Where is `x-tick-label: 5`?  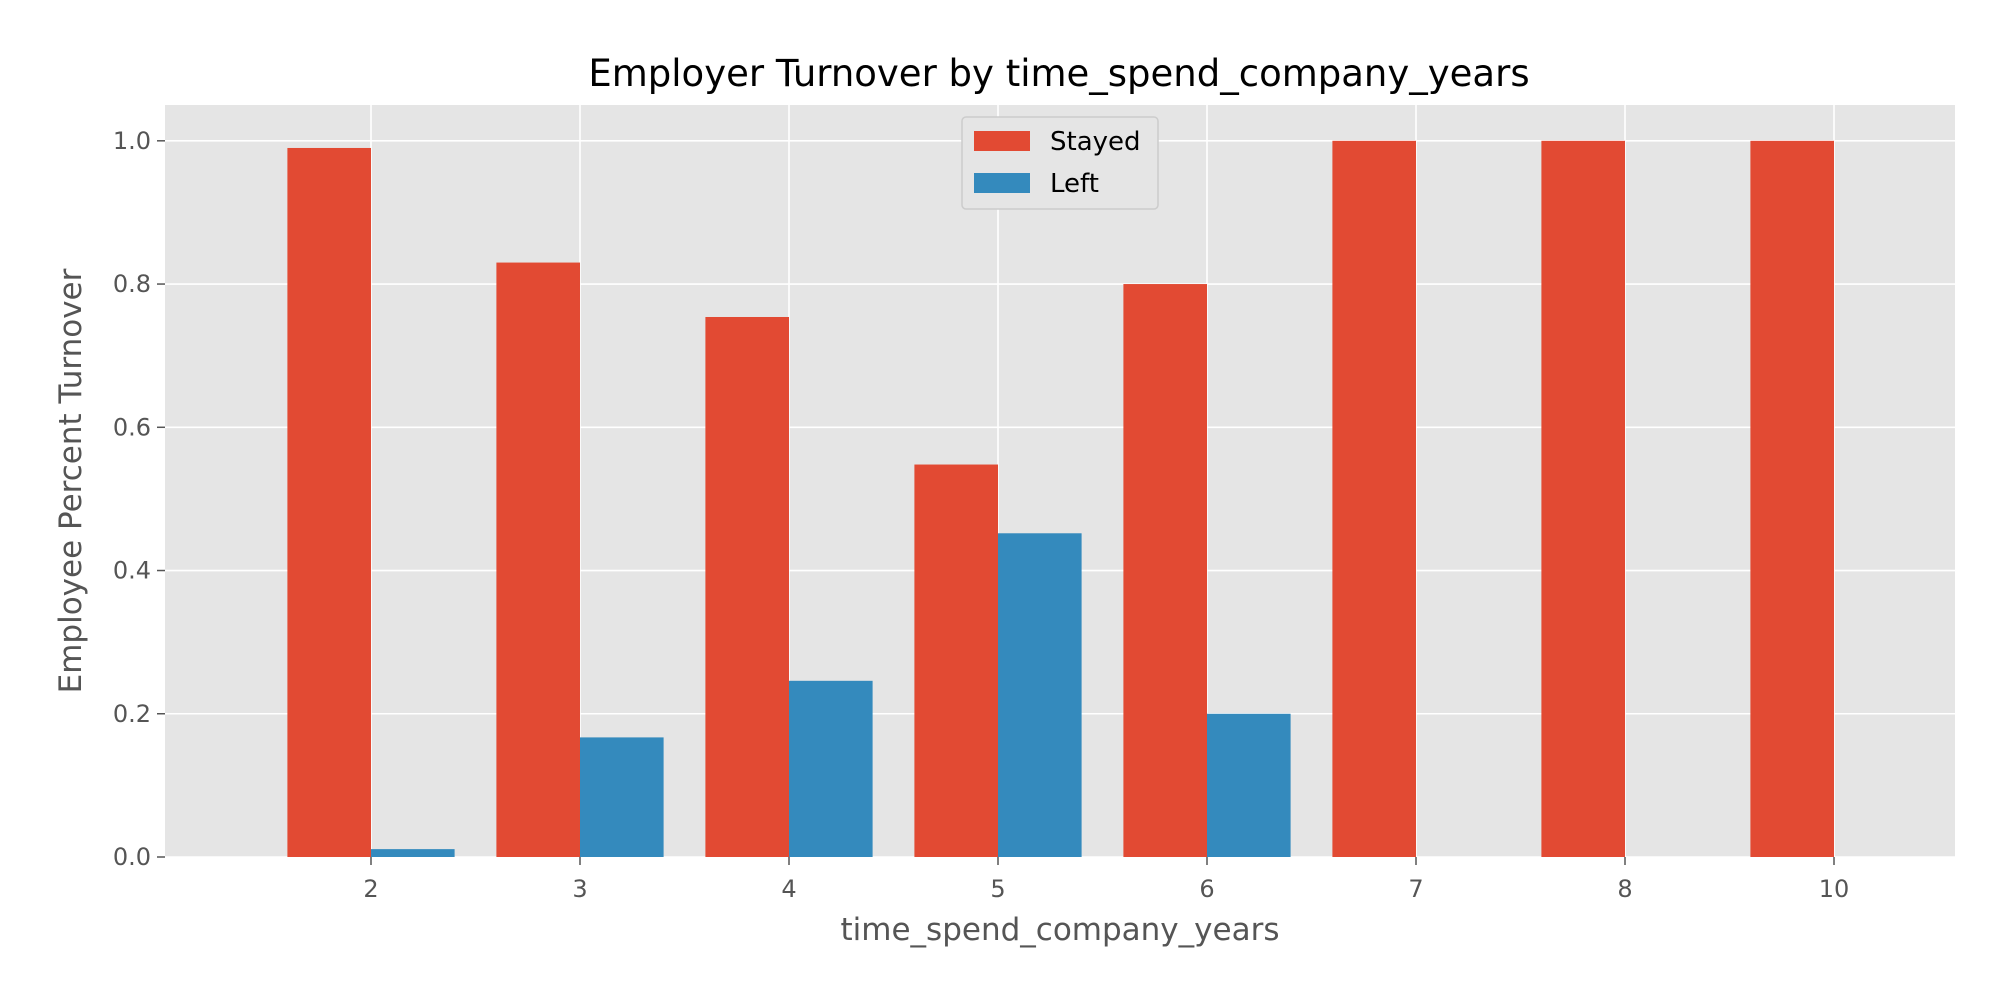 x-tick-label: 5 is located at coordinates (997, 889).